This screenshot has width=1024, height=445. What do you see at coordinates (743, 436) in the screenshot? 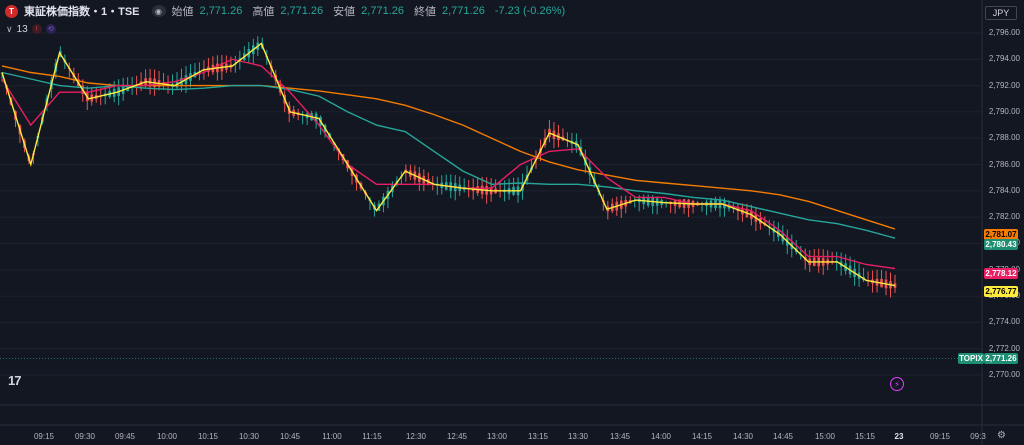
I see `time-tick-label: 14:30` at bounding box center [743, 436].